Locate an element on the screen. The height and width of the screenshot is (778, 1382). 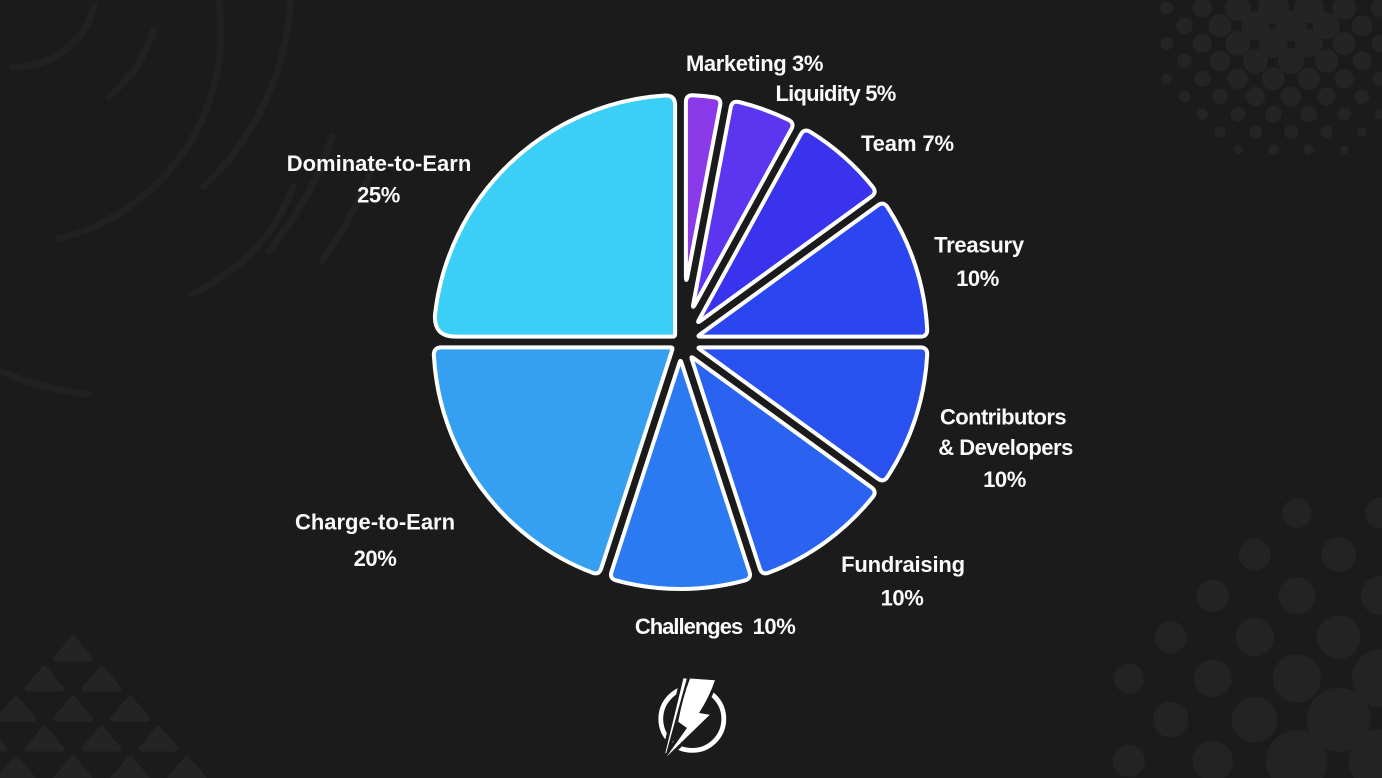
svg-text: Marketing 3% is located at coordinates (754, 63).